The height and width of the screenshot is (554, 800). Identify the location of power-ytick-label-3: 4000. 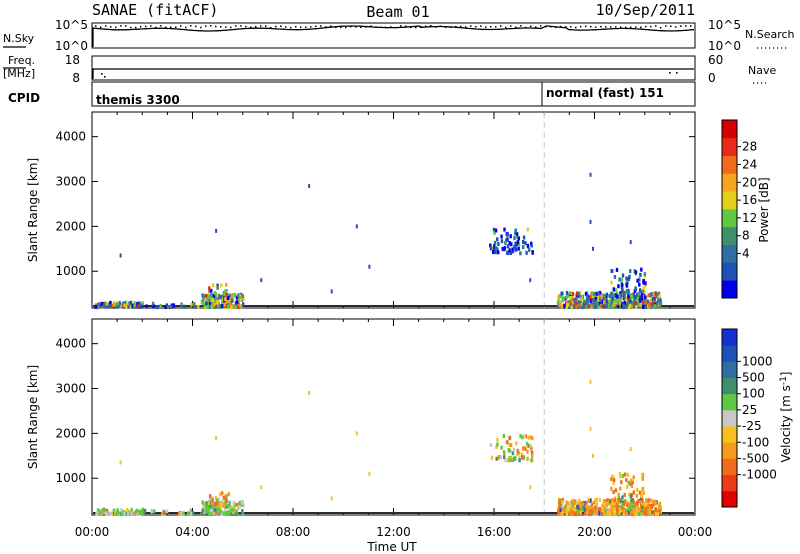
(70, 137).